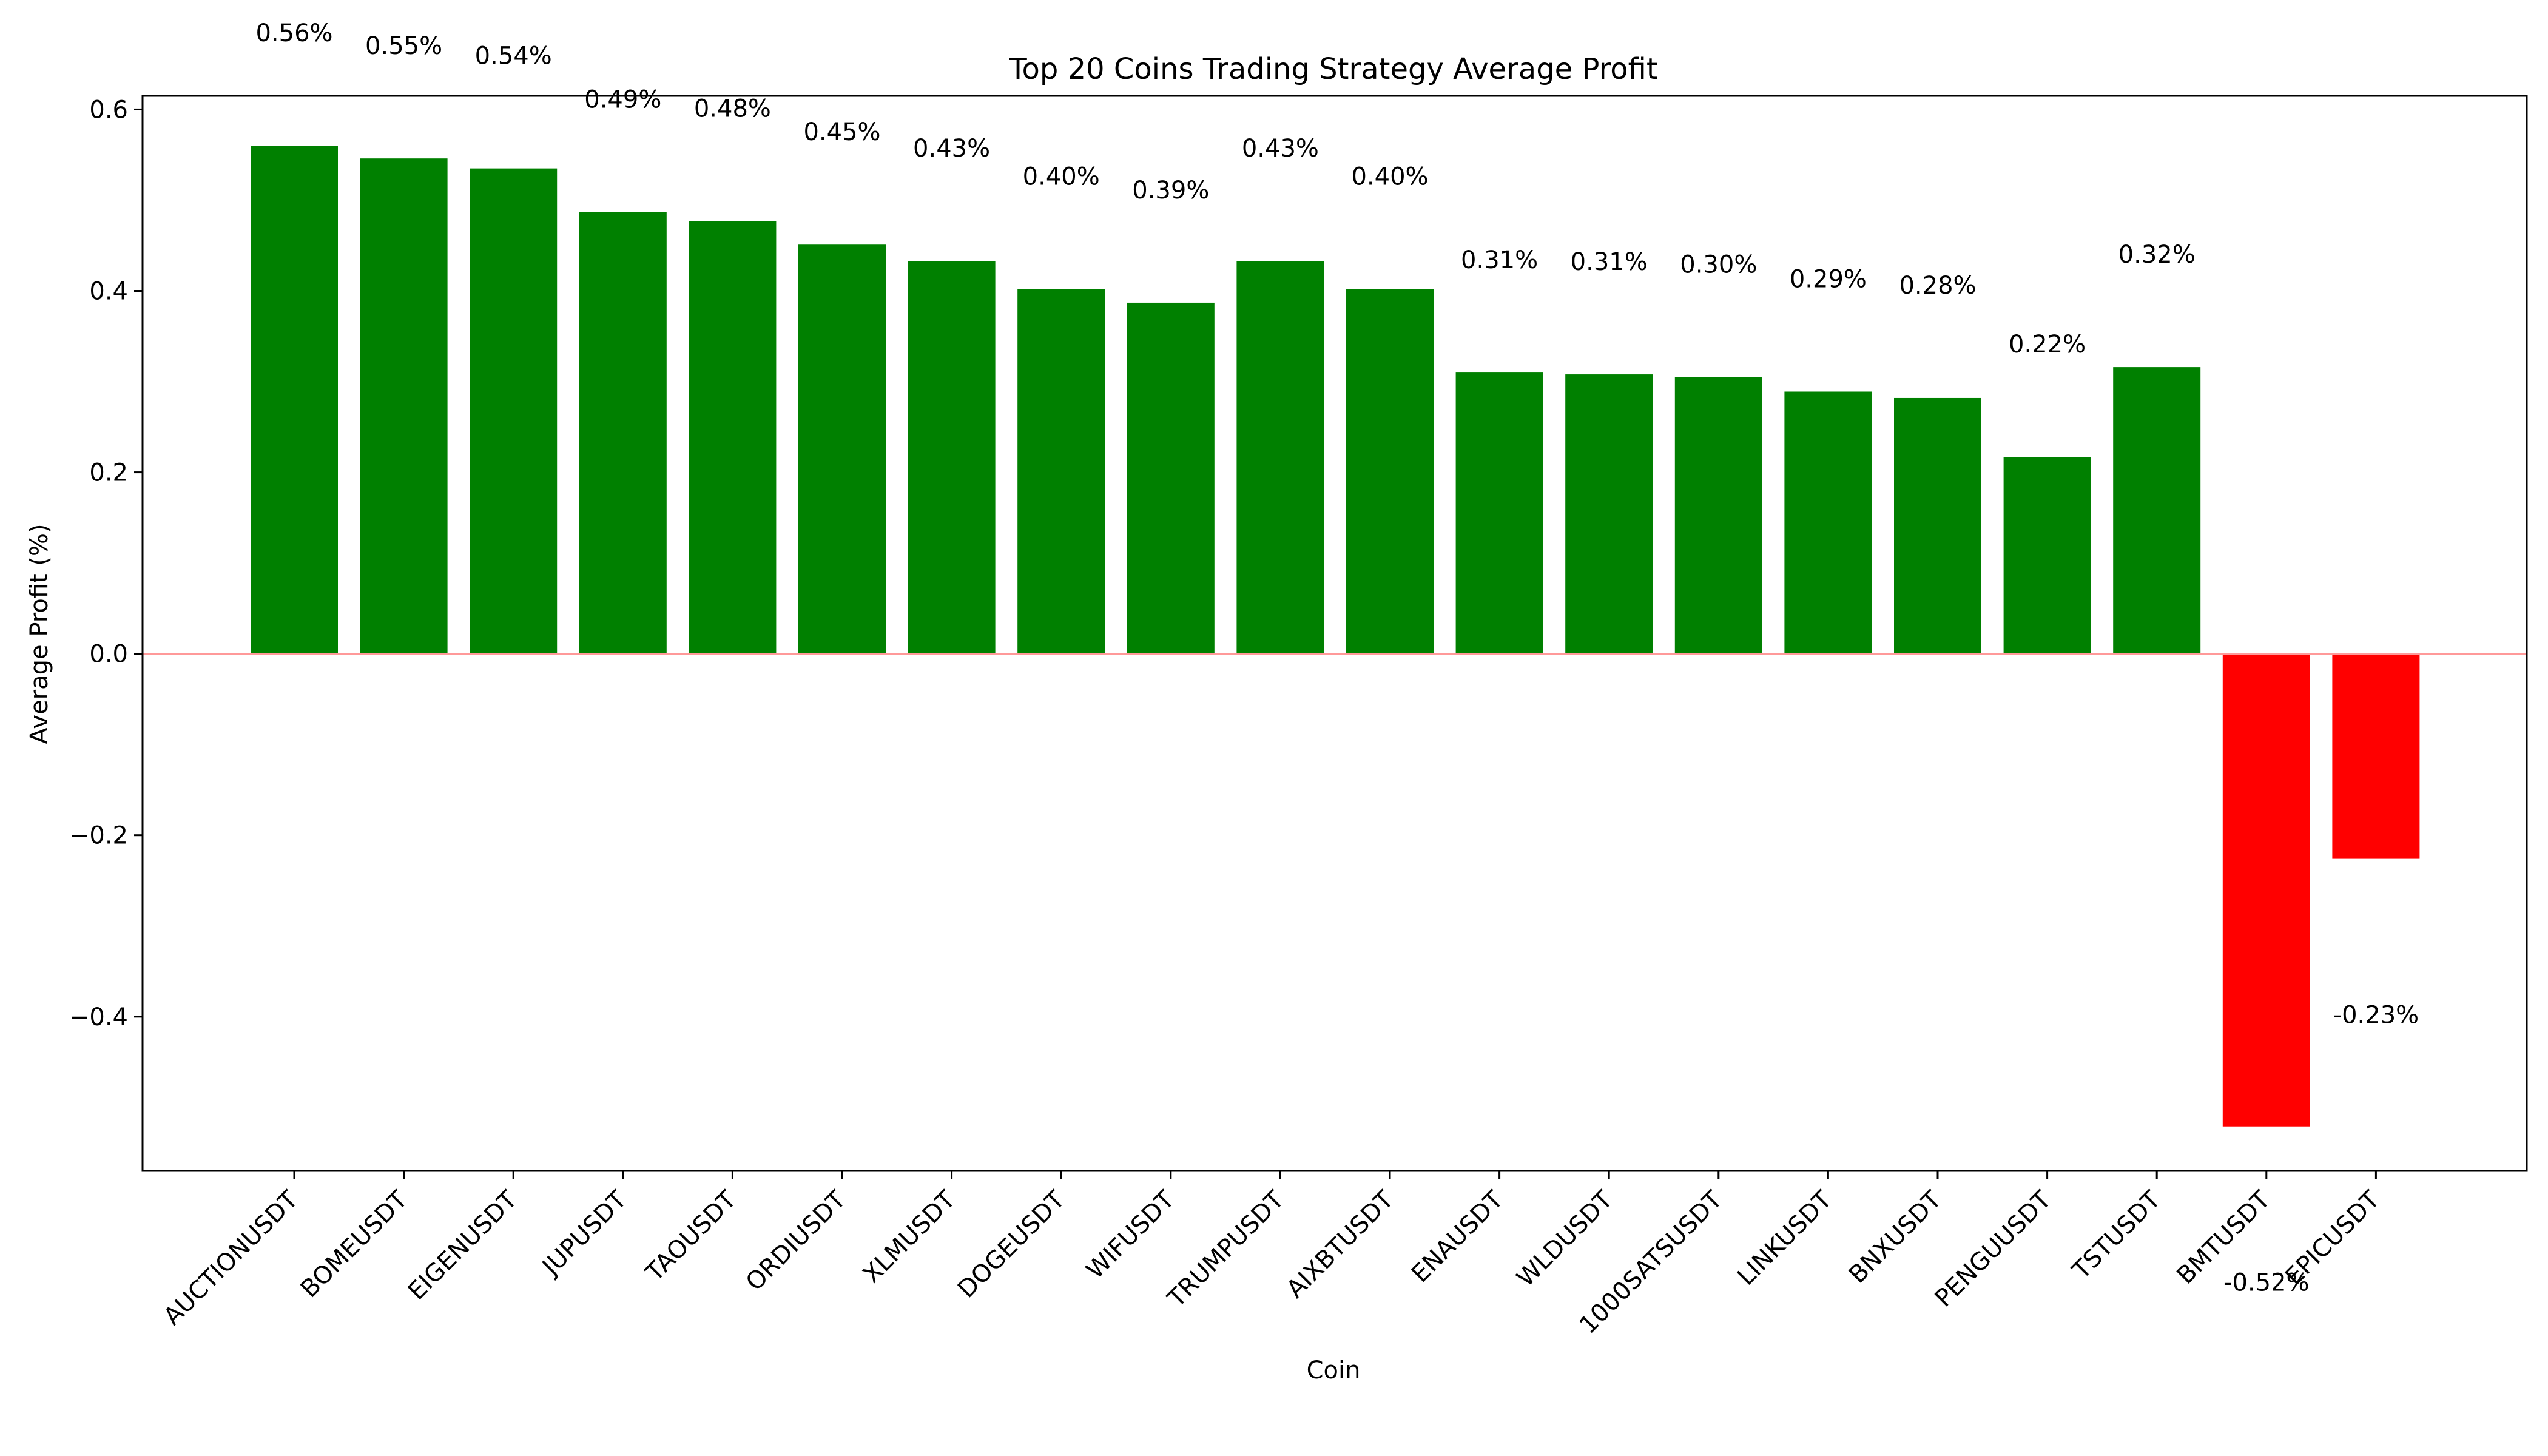 This screenshot has height=1456, width=2548. Describe the element at coordinates (842, 449) in the screenshot. I see `bar-ordiusdt` at that location.